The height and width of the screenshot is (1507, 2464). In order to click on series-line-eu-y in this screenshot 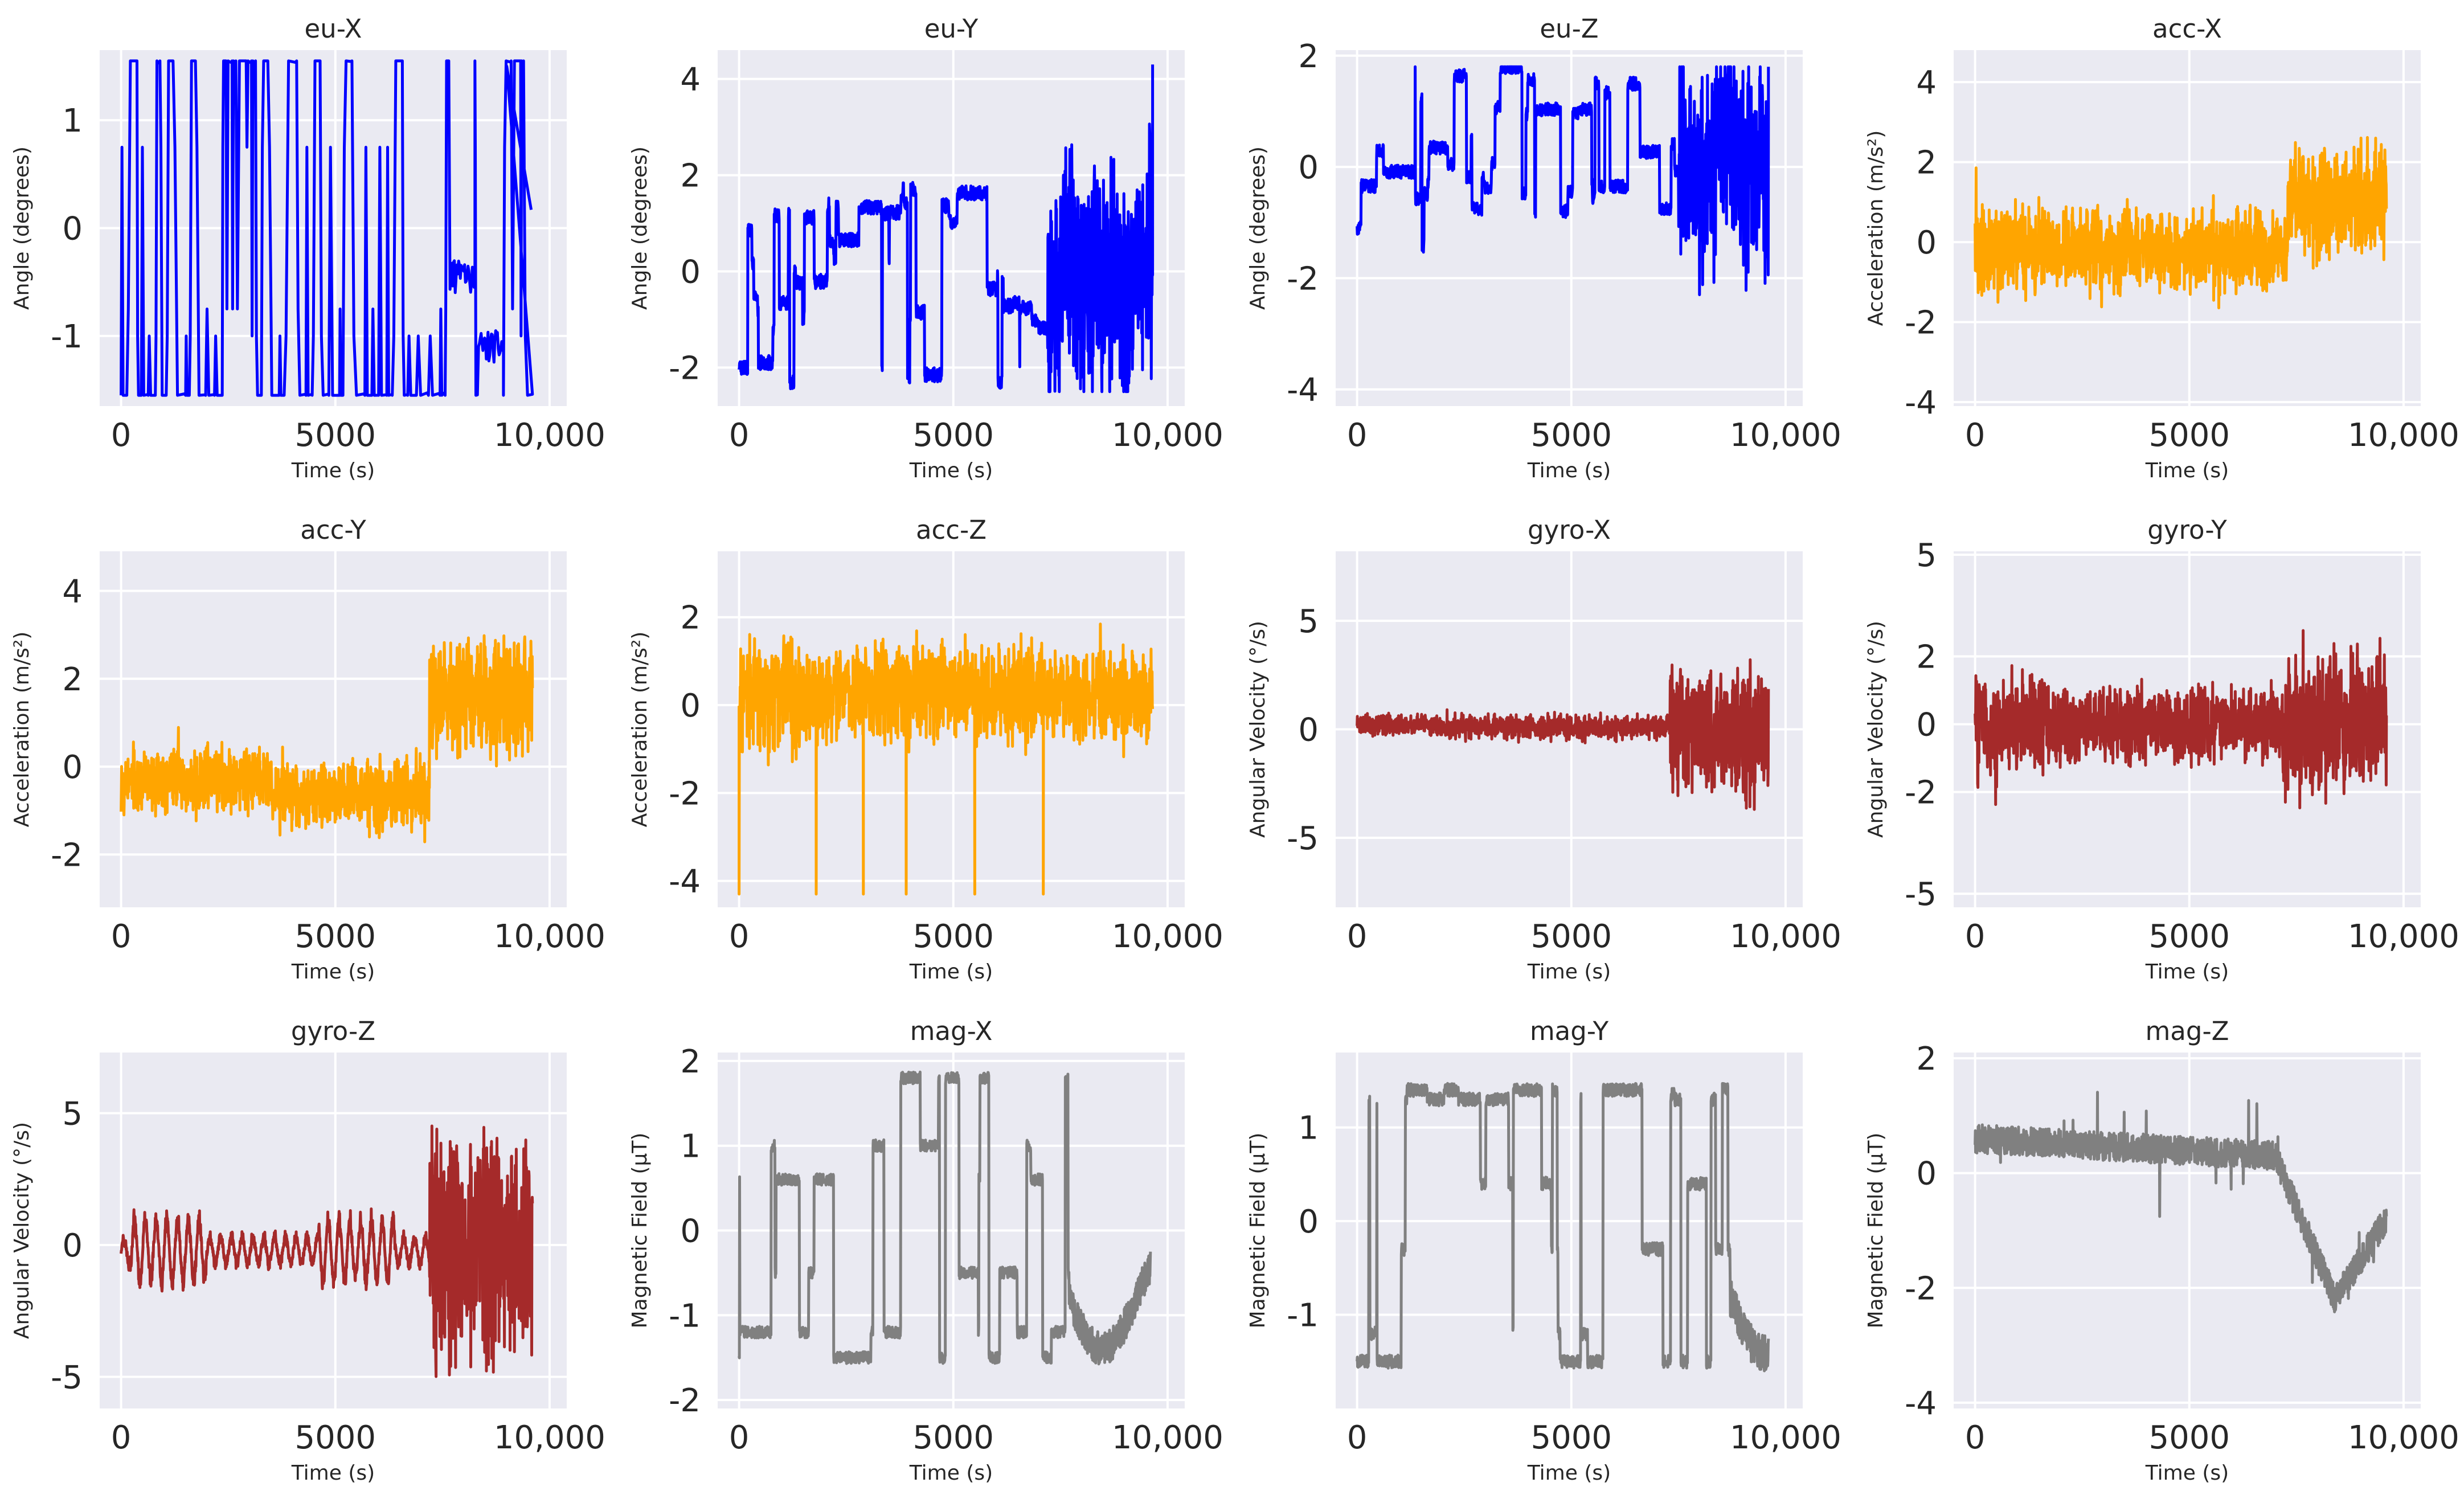, I will do `click(946, 229)`.